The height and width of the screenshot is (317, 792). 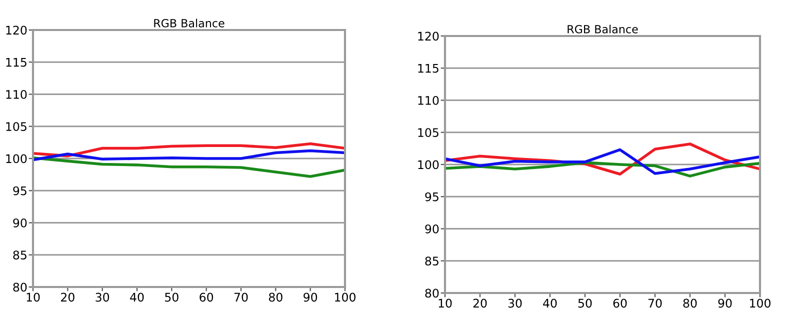 I want to click on y-tick-label: 80, so click(x=20, y=287).